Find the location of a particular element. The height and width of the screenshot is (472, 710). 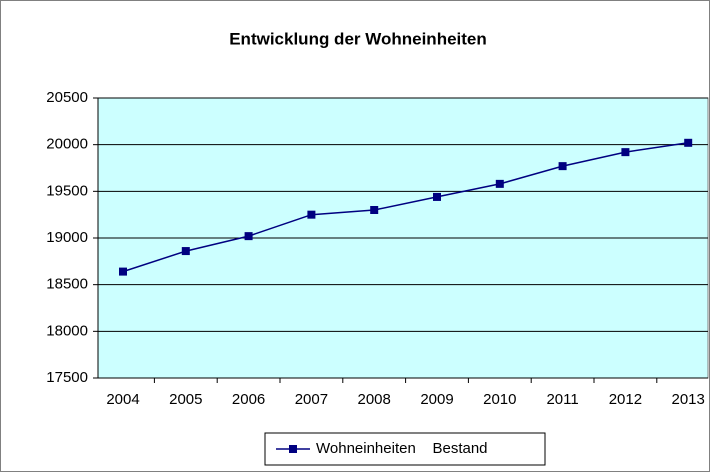

x-tick-label: 2009 is located at coordinates (436, 399).